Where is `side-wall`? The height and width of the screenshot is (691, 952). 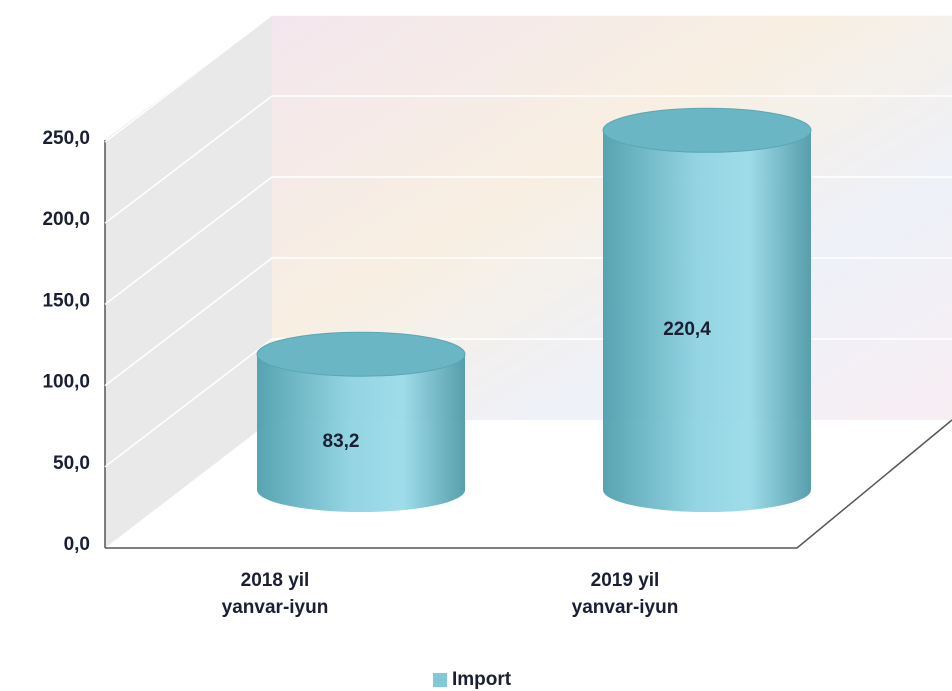 side-wall is located at coordinates (188, 281).